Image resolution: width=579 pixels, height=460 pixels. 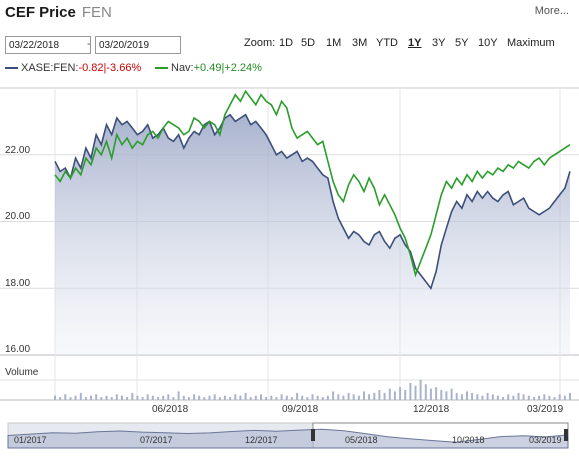 What do you see at coordinates (360, 43) in the screenshot?
I see `zoom-3m-button: 3M` at bounding box center [360, 43].